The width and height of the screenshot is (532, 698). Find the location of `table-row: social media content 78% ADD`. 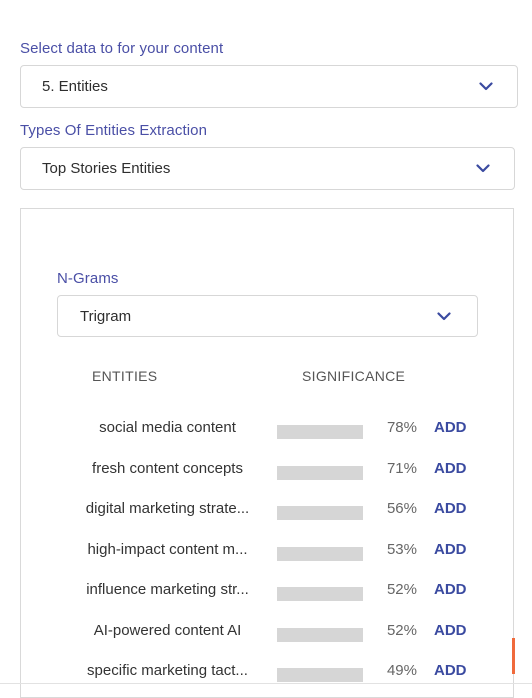

table-row: social media content 78% ADD is located at coordinates (266, 431).